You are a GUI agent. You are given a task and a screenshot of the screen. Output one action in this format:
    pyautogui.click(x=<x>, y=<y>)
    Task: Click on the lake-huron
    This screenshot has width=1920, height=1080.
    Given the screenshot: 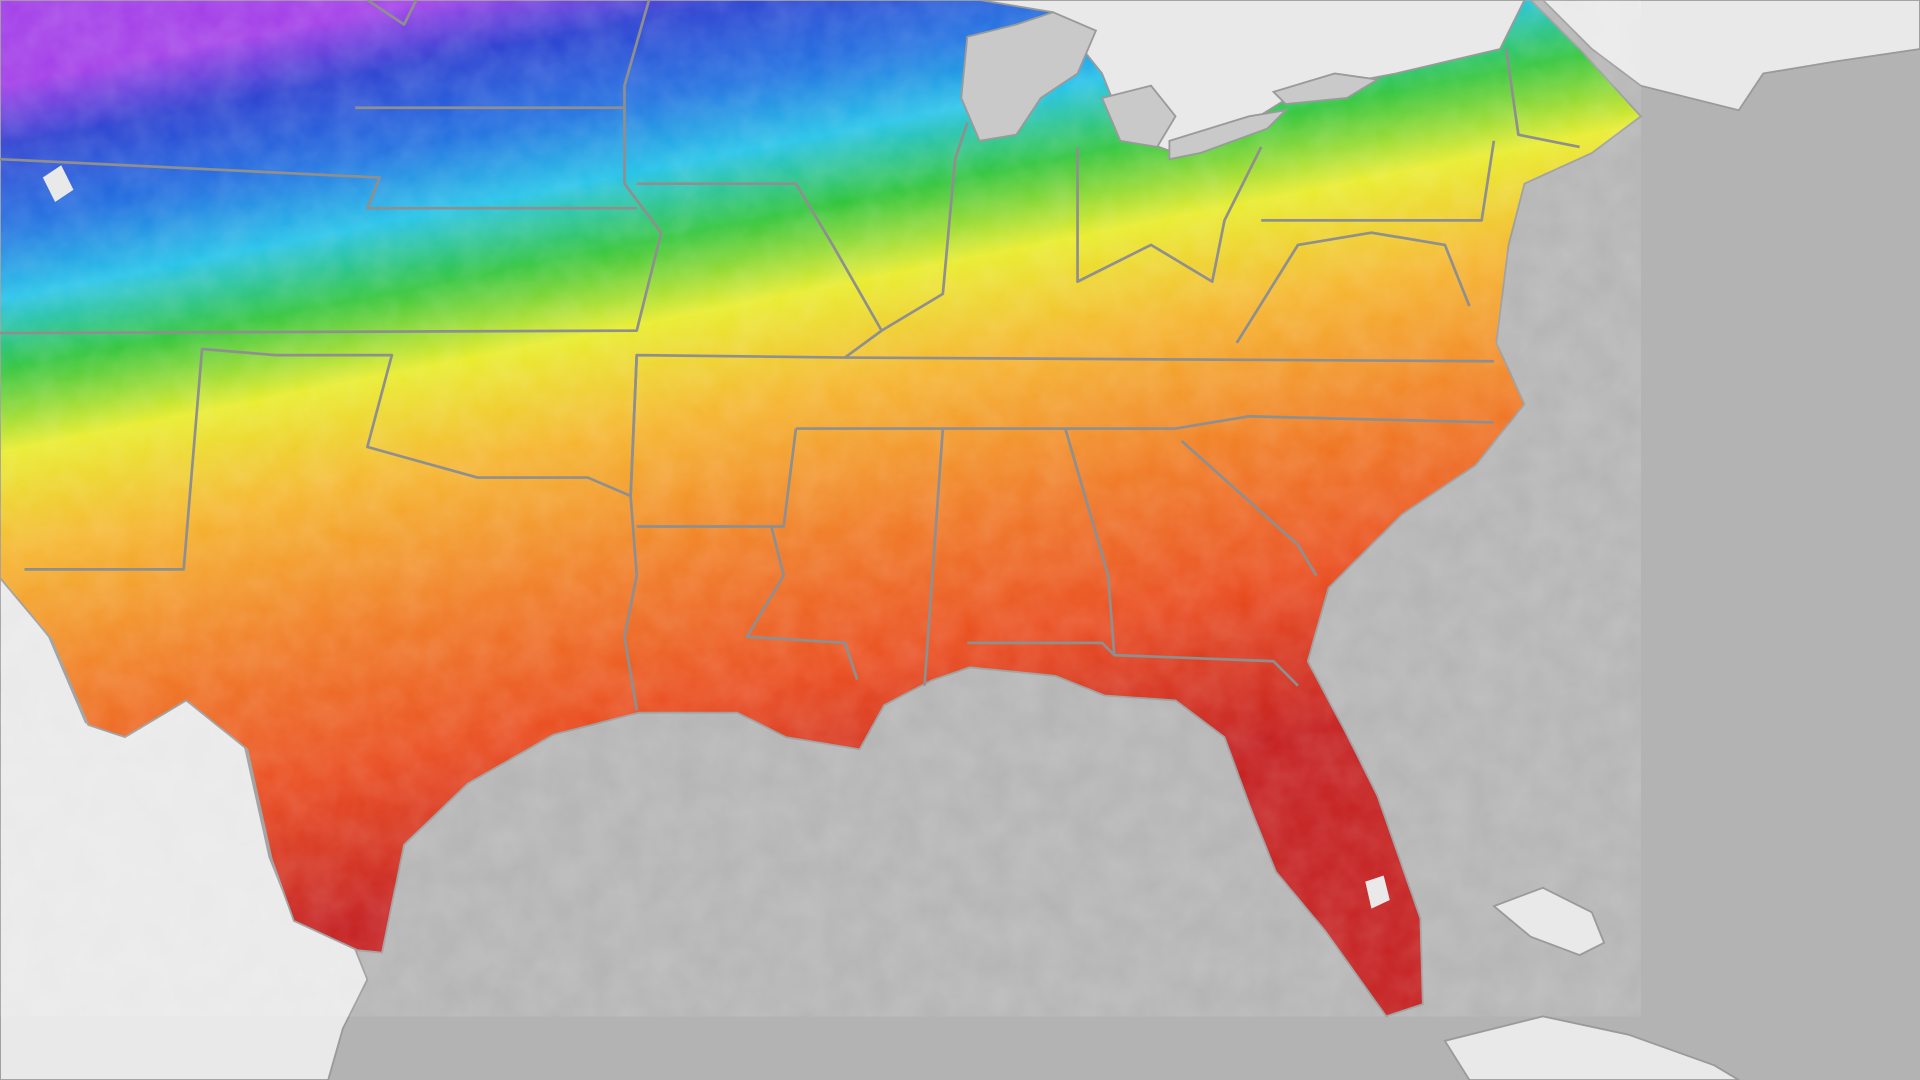 What is the action you would take?
    pyautogui.click(x=1138, y=116)
    